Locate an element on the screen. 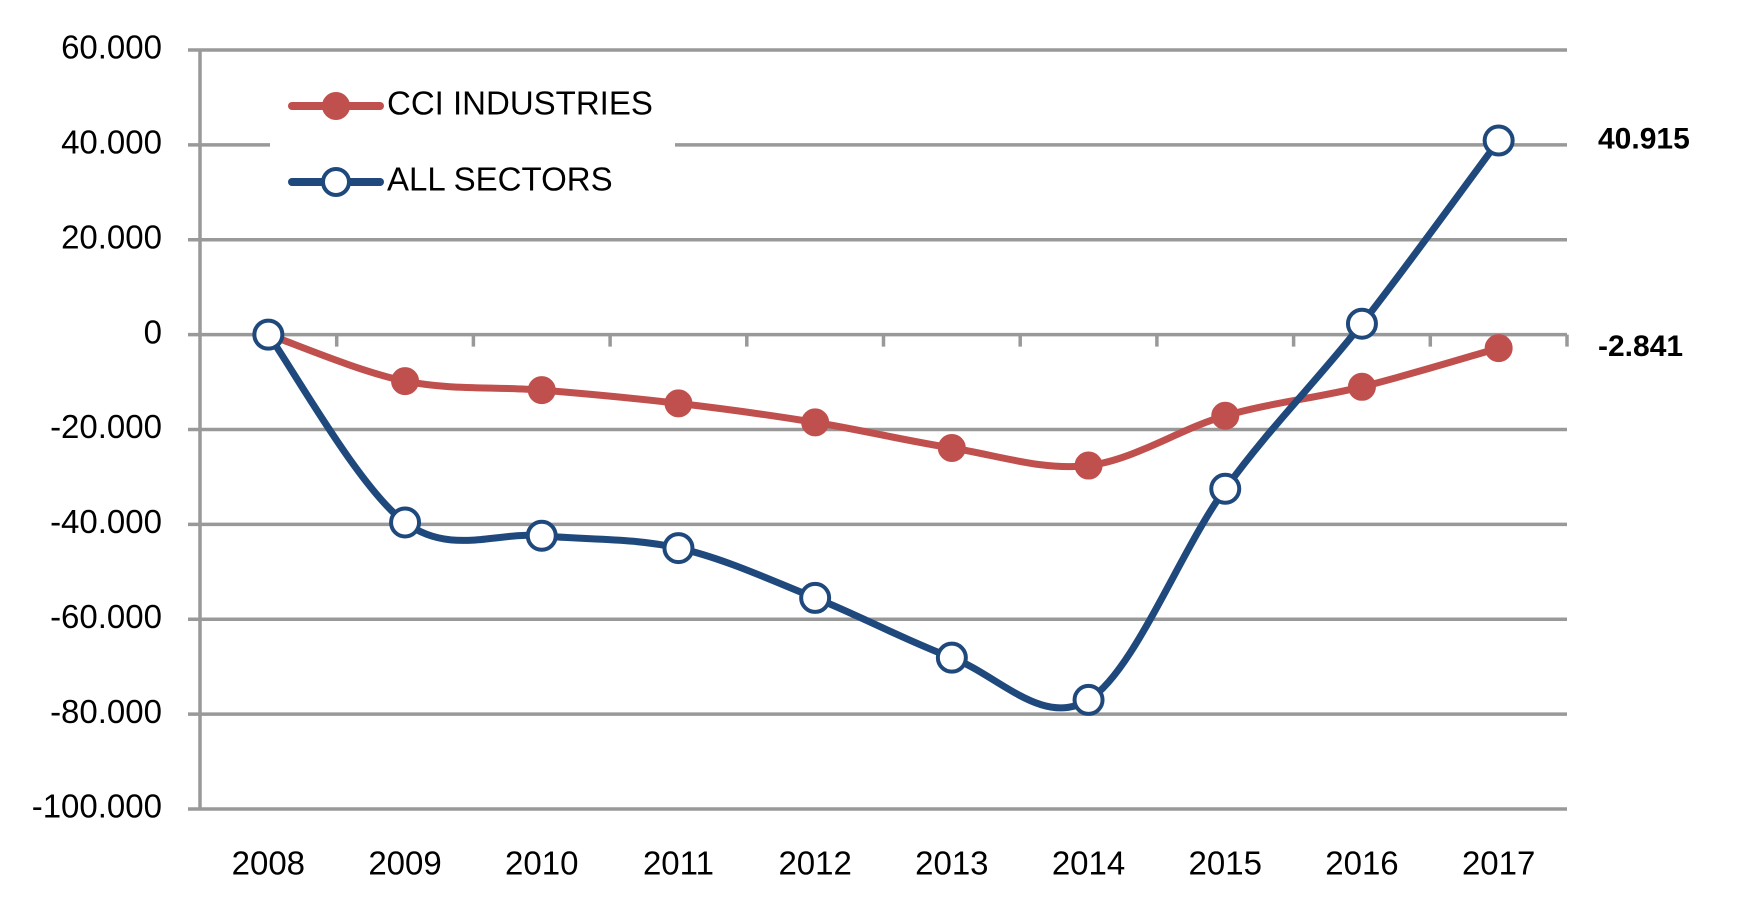 This screenshot has width=1742, height=913. legend-label: ALL SECTORS is located at coordinates (500, 179).